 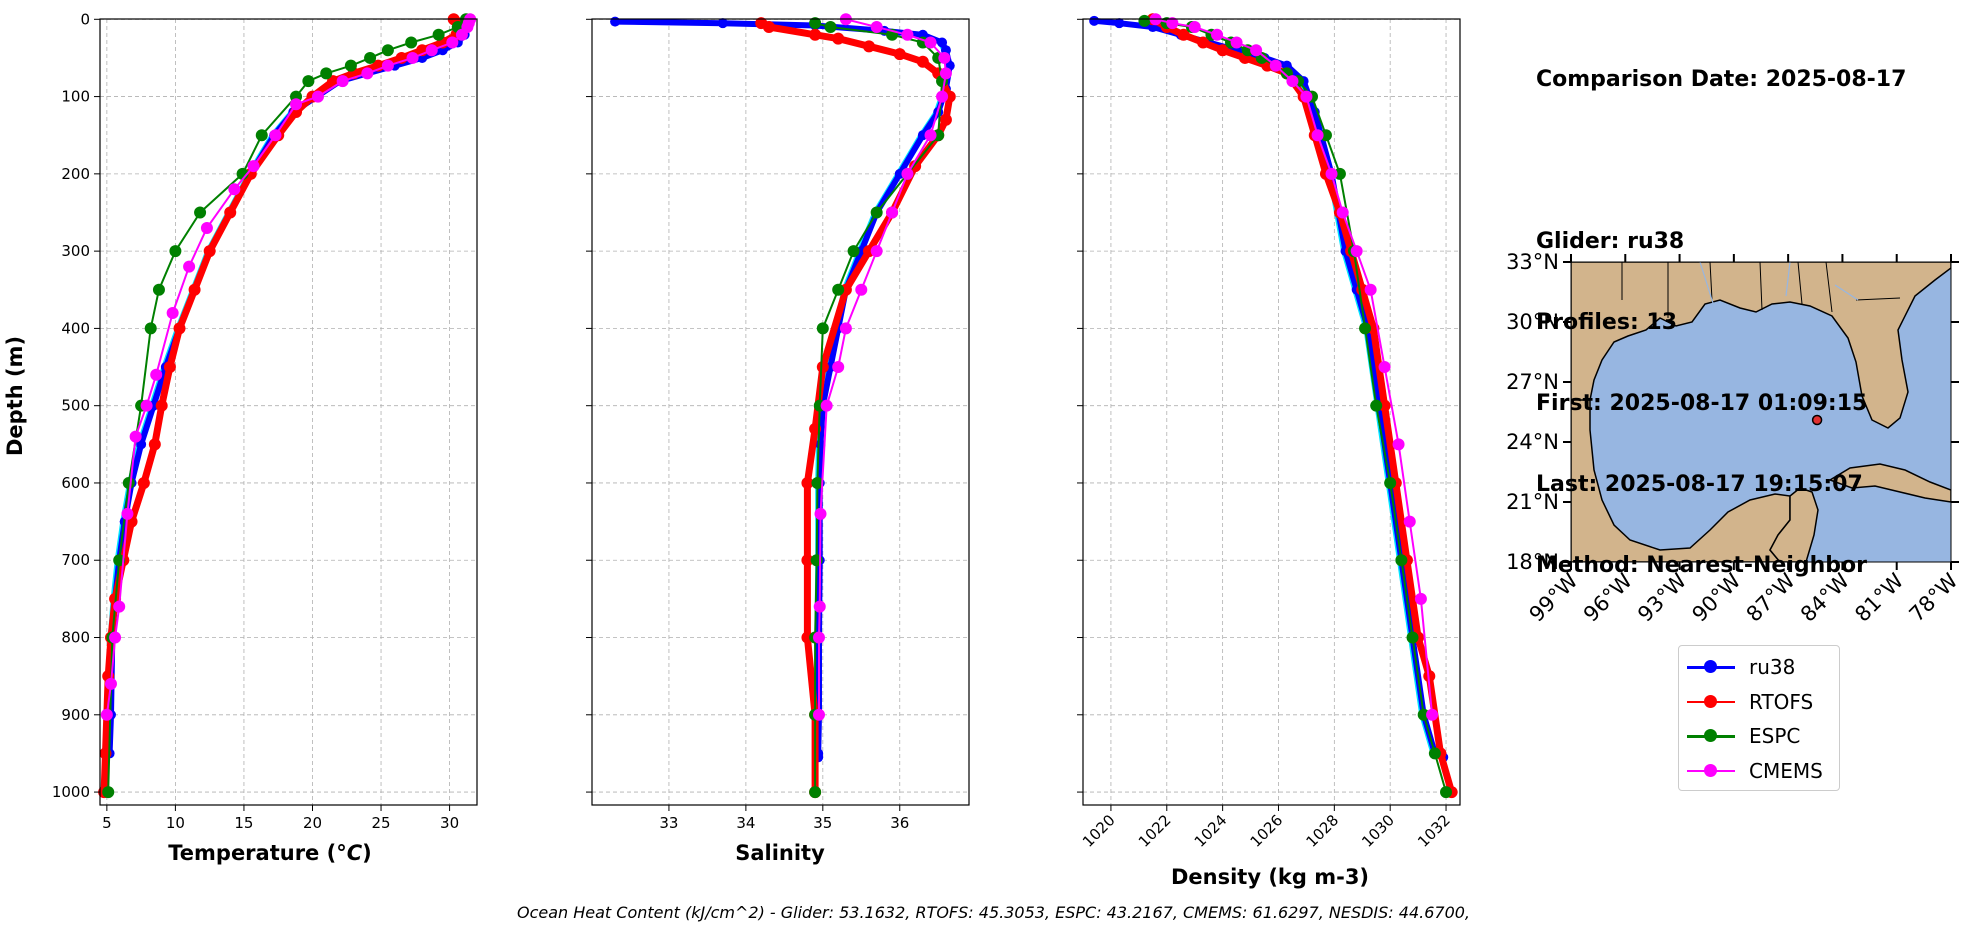 What do you see at coordinates (75, 328) in the screenshot?
I see `y-tick-label: 400` at bounding box center [75, 328].